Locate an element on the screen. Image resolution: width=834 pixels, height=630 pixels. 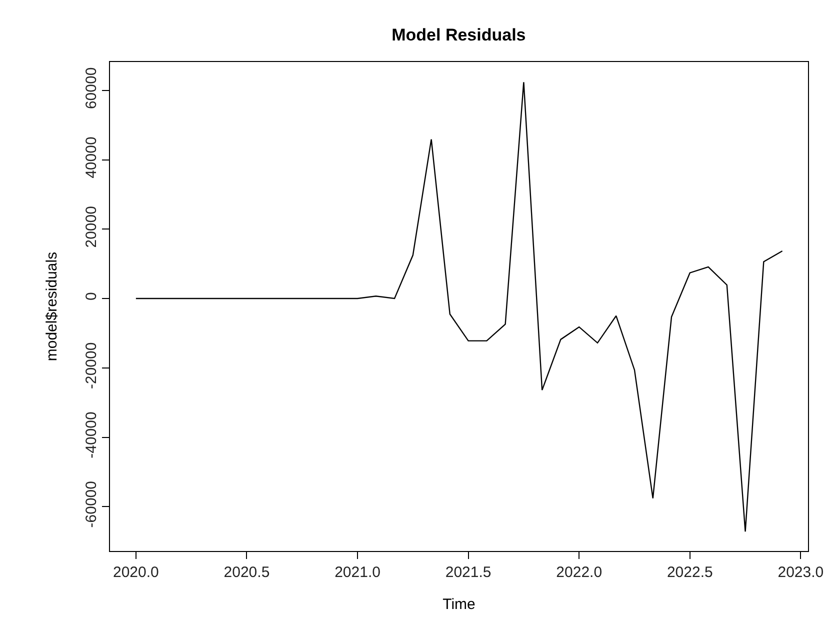
x-tick-label: 2020.5 is located at coordinates (247, 572).